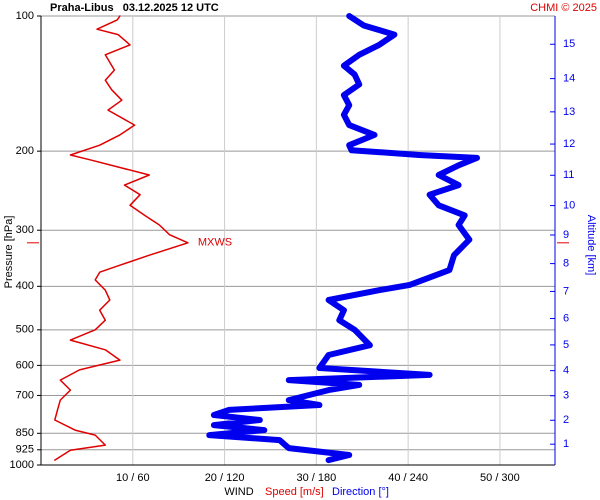 The width and height of the screenshot is (600, 500). Describe the element at coordinates (566, 318) in the screenshot. I see `y2-tick-label: 6` at that location.